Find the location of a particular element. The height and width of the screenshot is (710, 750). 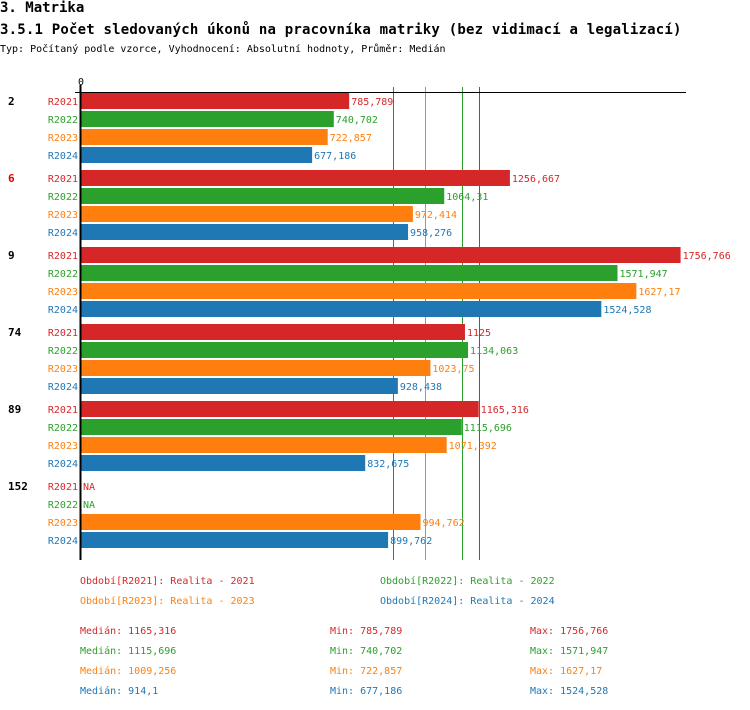

stat-max-r2023: Max: 1627,17 is located at coordinates (566, 671).